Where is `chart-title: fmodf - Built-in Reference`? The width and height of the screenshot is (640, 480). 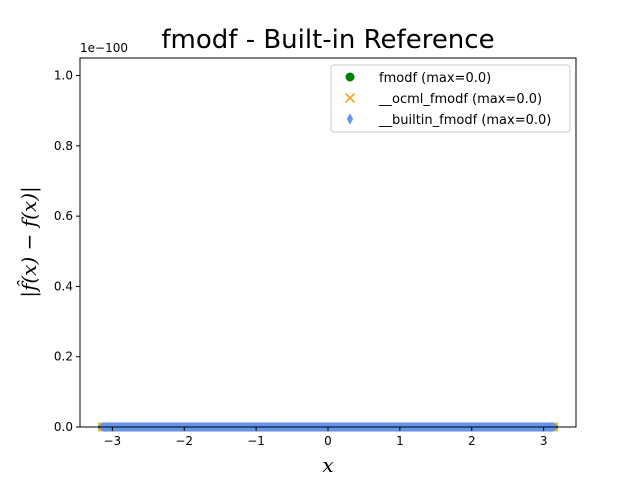
chart-title: fmodf - Built-in Reference is located at coordinates (327, 40).